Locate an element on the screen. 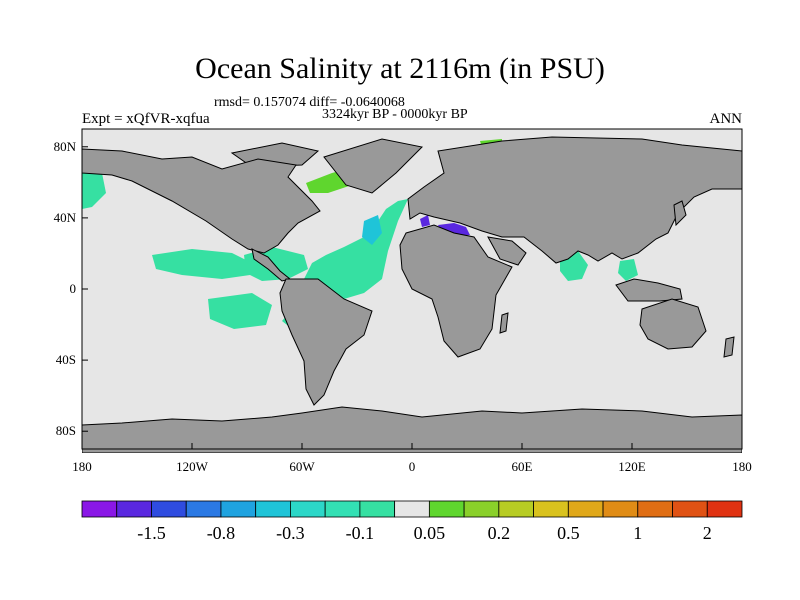  land-africa is located at coordinates (456, 291).